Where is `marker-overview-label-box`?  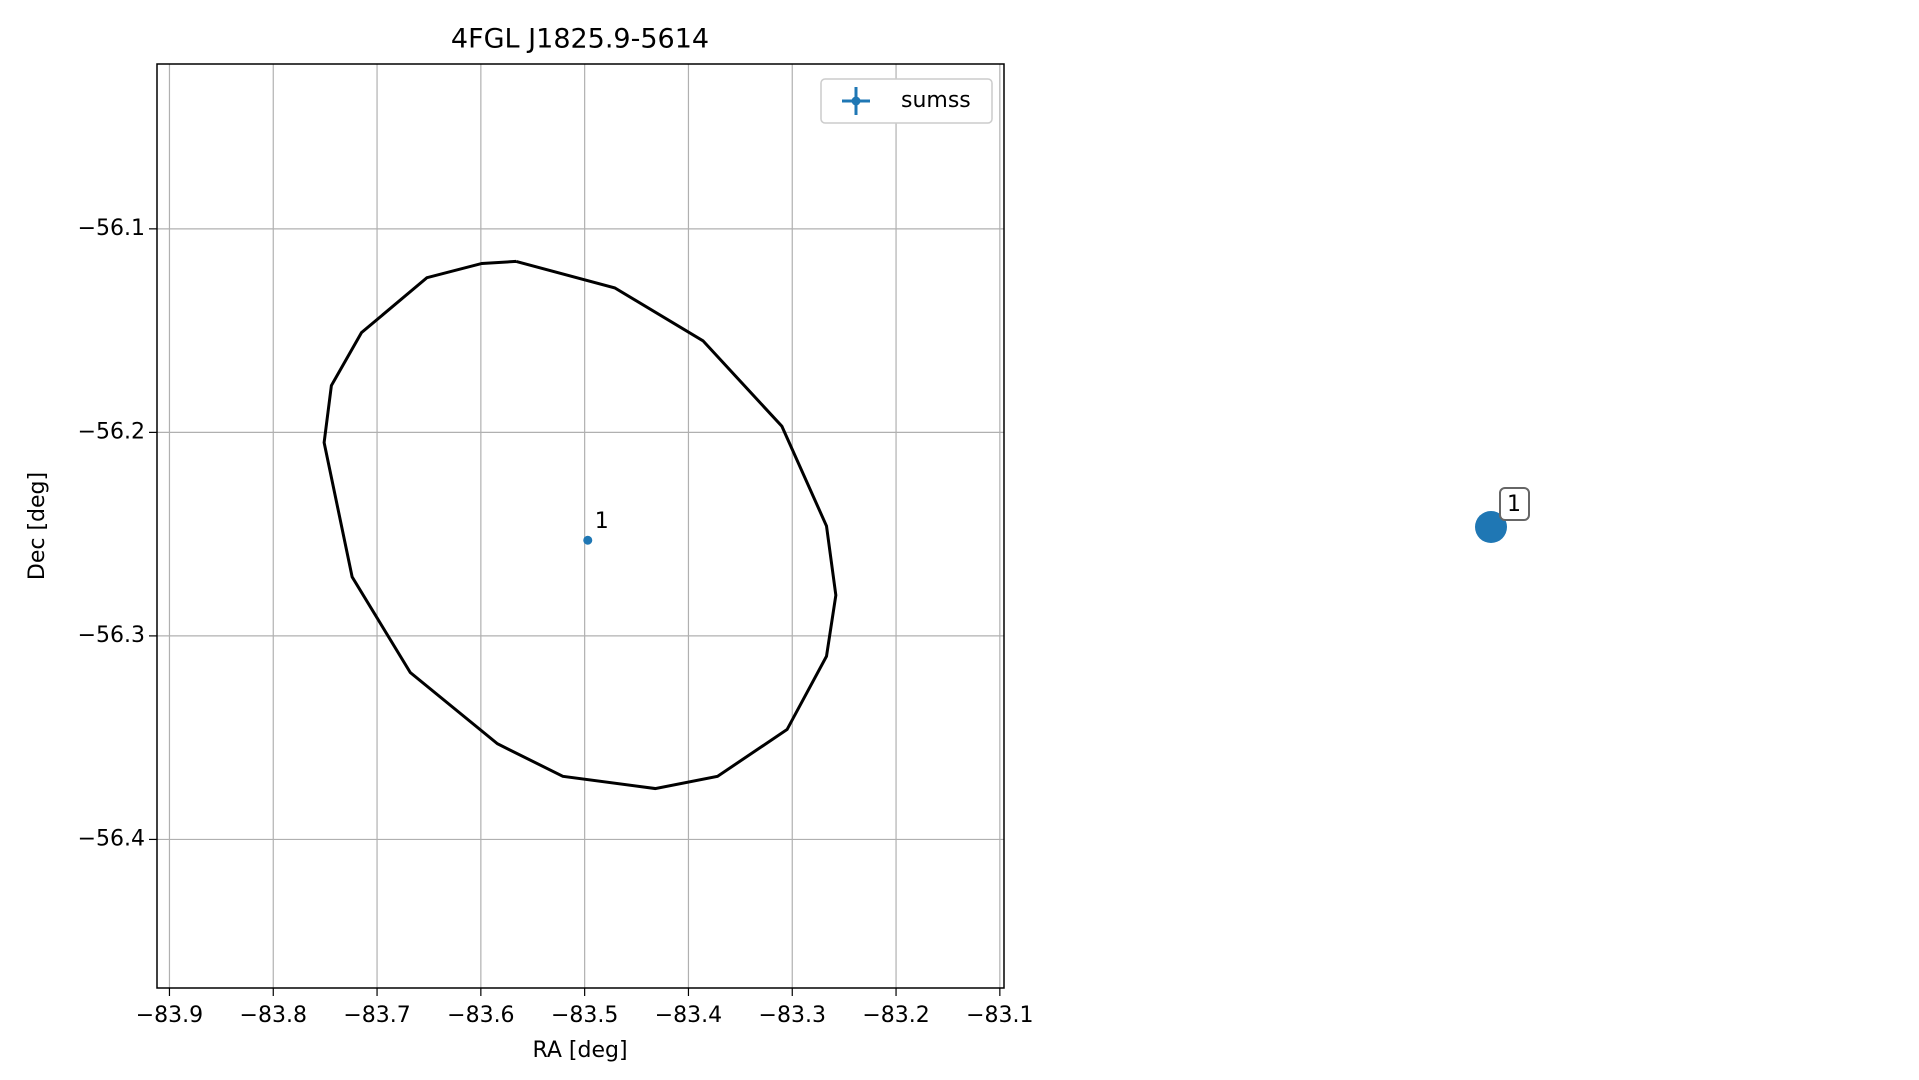
marker-overview-label-box is located at coordinates (1514, 504).